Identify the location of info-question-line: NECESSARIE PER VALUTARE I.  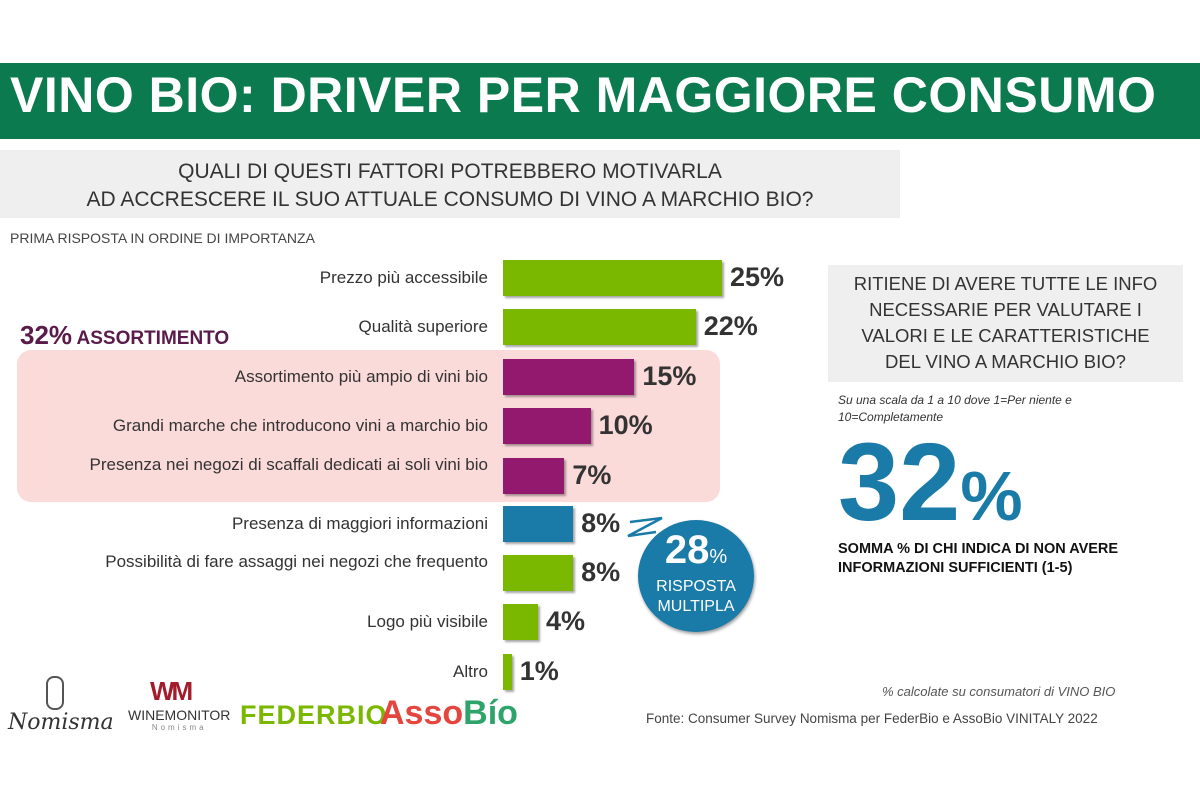
(1005, 309).